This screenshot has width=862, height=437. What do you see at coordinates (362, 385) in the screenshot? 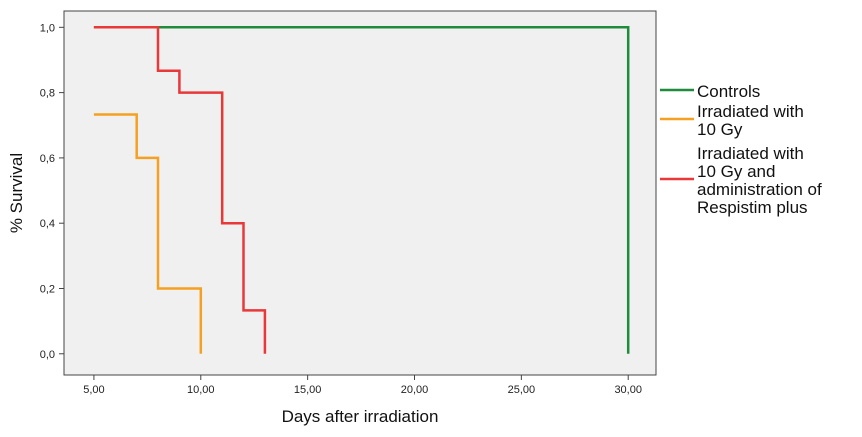
I see `x-axis-ticks: 5,00 10,00 15,00 20,00 25,00 30,00` at bounding box center [362, 385].